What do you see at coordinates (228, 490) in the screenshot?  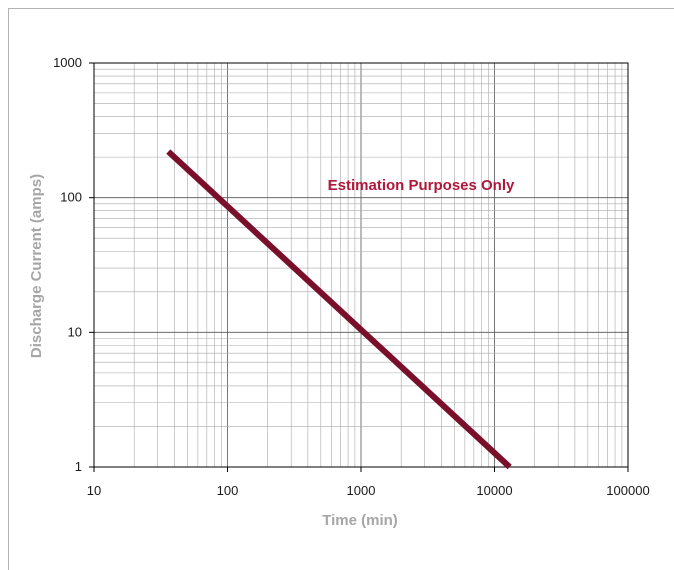 I see `x-tick-label: 100` at bounding box center [228, 490].